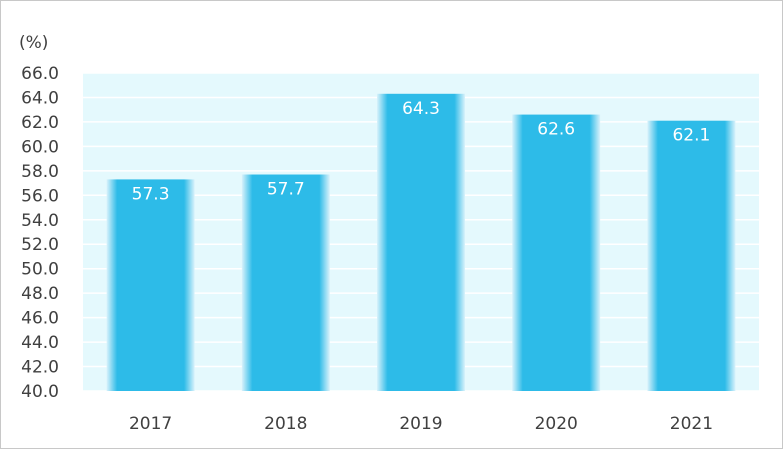 The image size is (783, 450). I want to click on data-label: 57.7, so click(286, 190).